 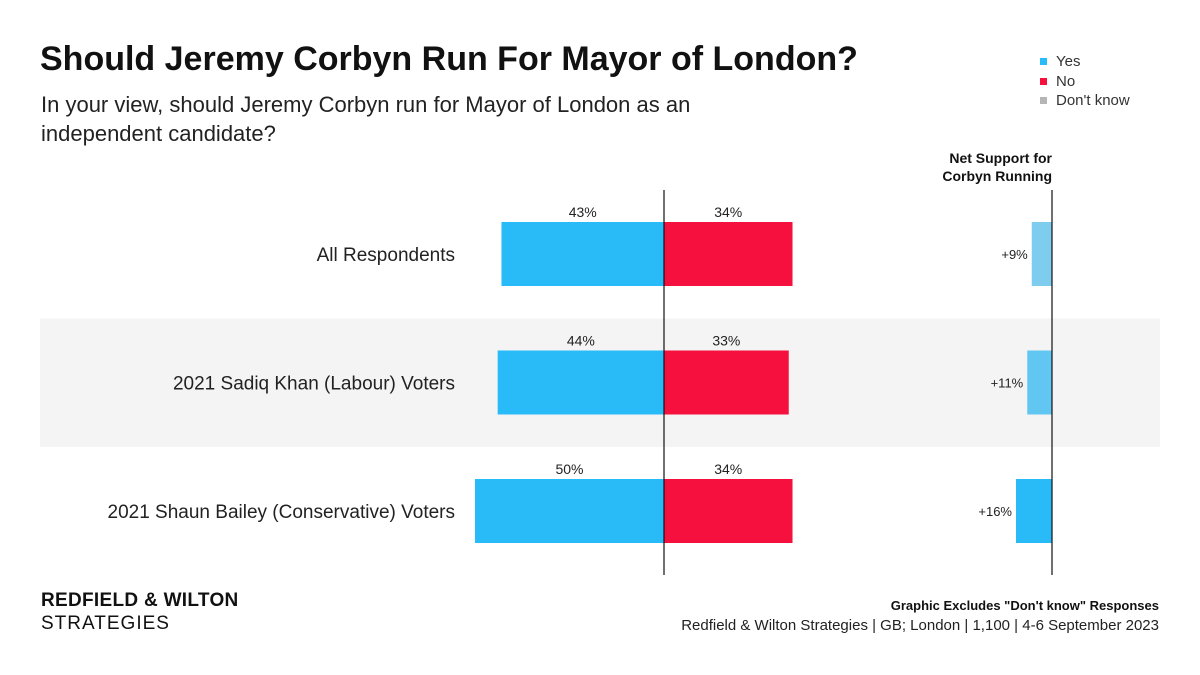 What do you see at coordinates (1007, 383) in the screenshot?
I see `net-support-label: +11%` at bounding box center [1007, 383].